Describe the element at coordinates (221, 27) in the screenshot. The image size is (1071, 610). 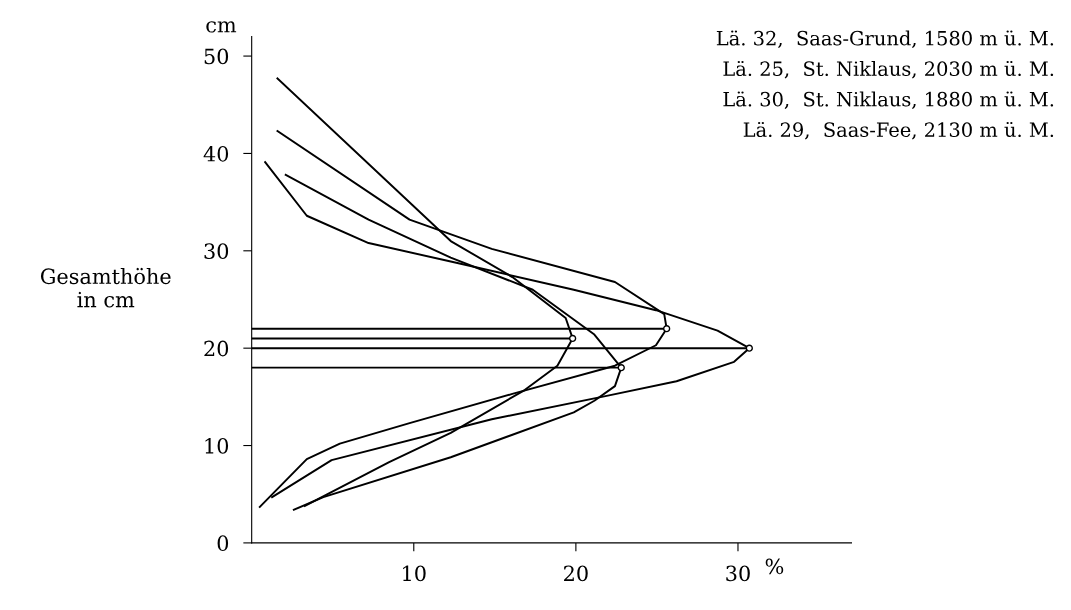
I see `text: cm` at that location.